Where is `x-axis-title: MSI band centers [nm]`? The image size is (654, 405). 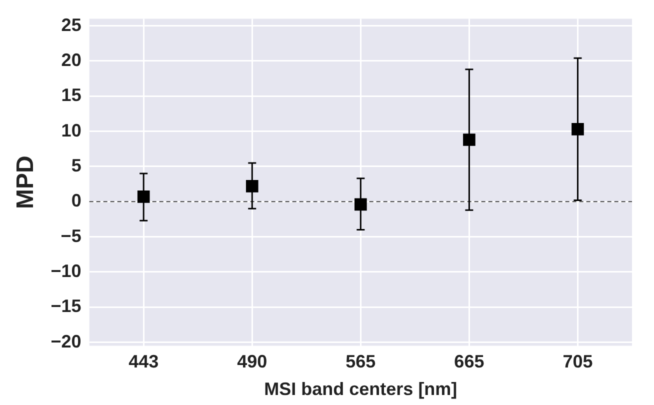 x-axis-title: MSI band centers [nm] is located at coordinates (361, 389).